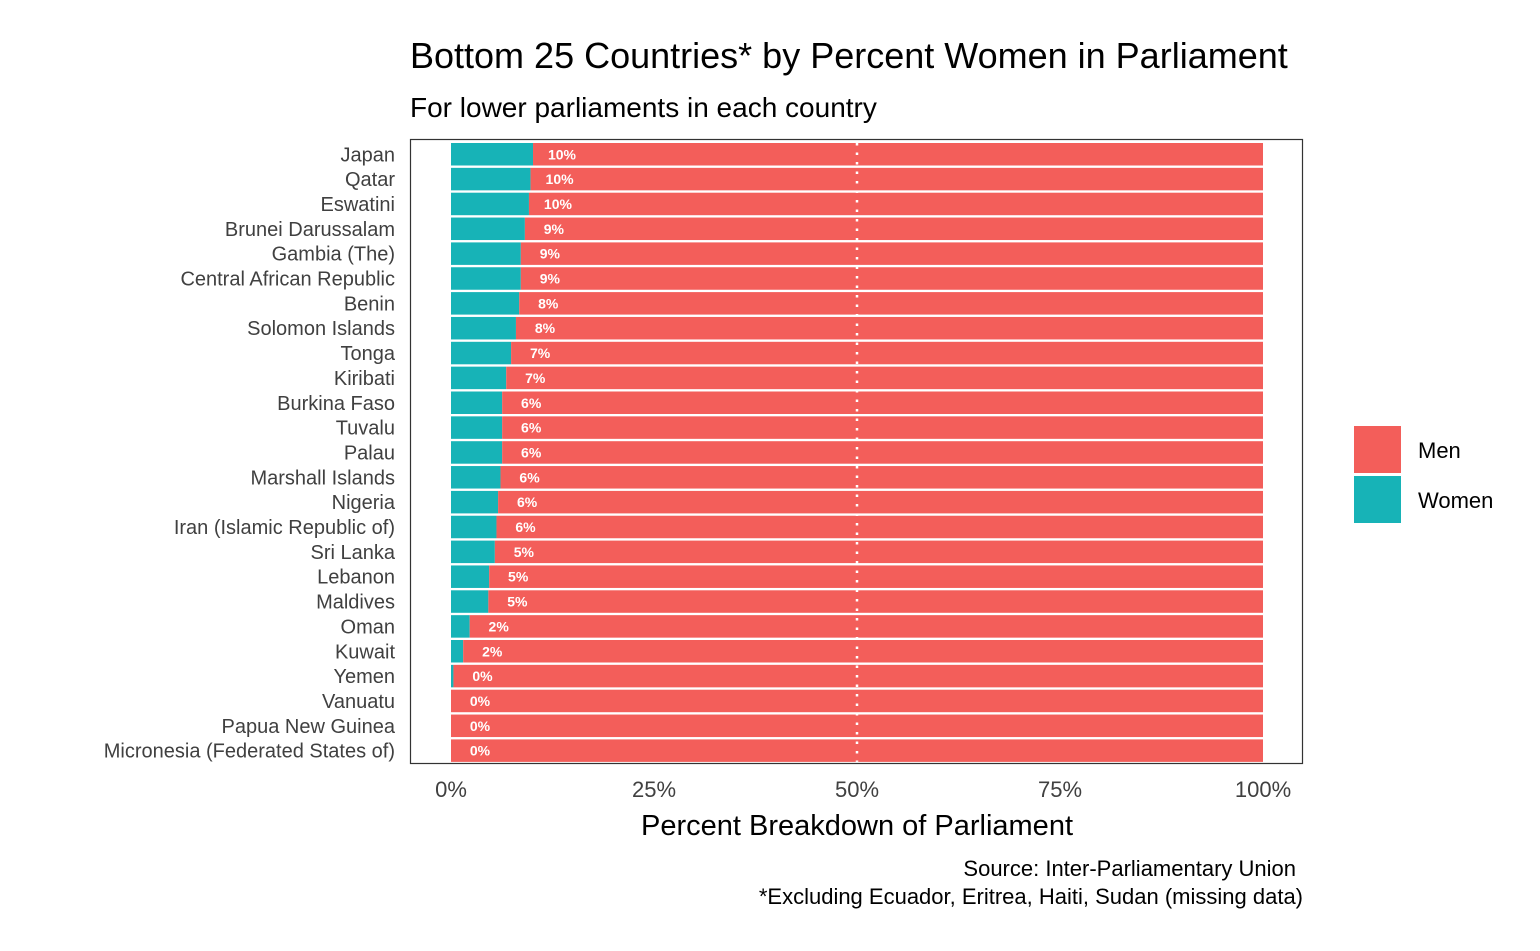  I want to click on legend-swatch-men, so click(1377, 449).